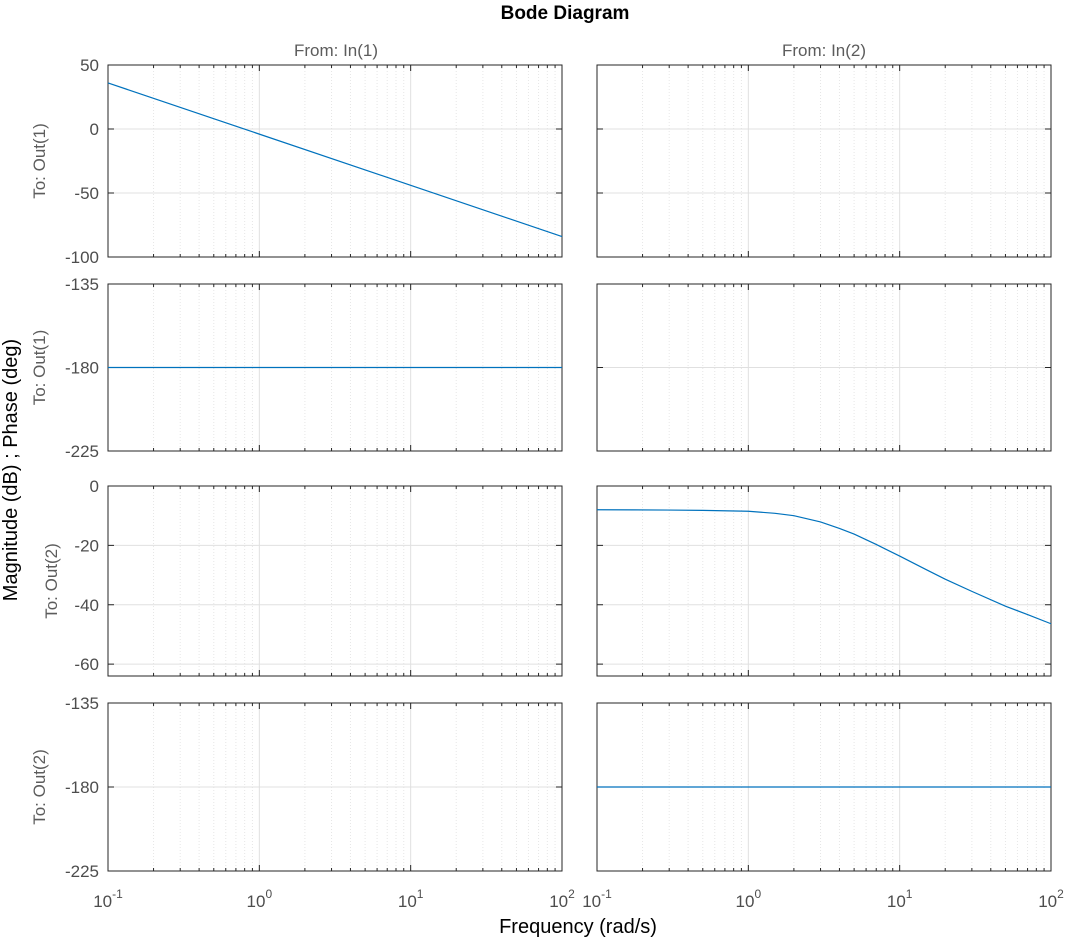 Image resolution: width=1070 pixels, height=941 pixels. I want to click on row-label-2: To: Out(1), so click(39, 368).